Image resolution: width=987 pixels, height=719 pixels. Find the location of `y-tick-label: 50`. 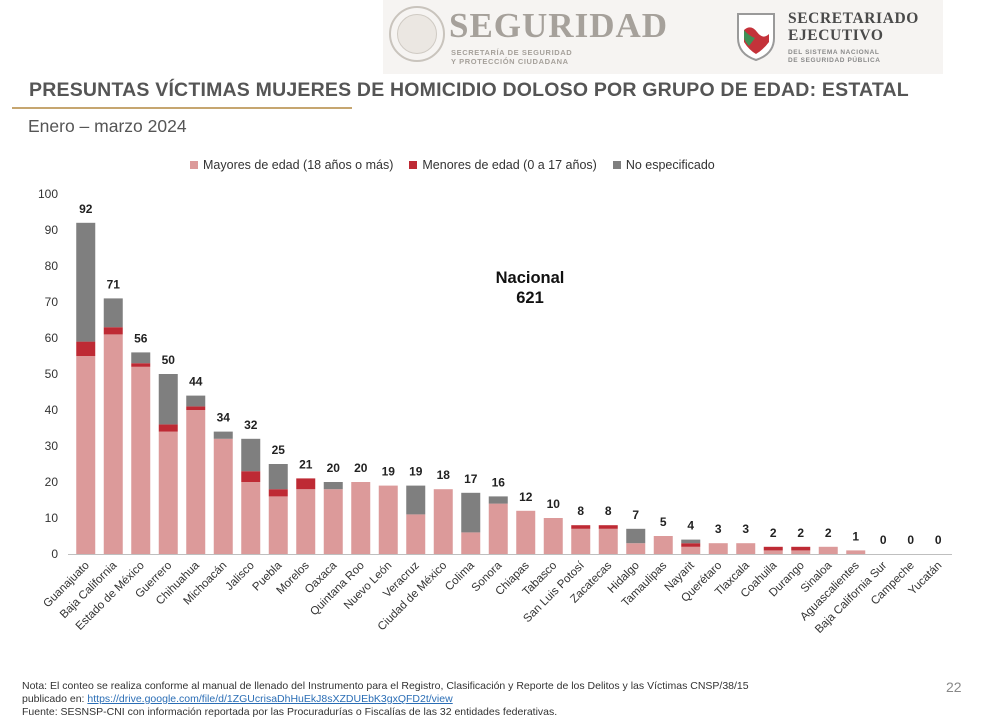

y-tick-label: 50 is located at coordinates (52, 374).